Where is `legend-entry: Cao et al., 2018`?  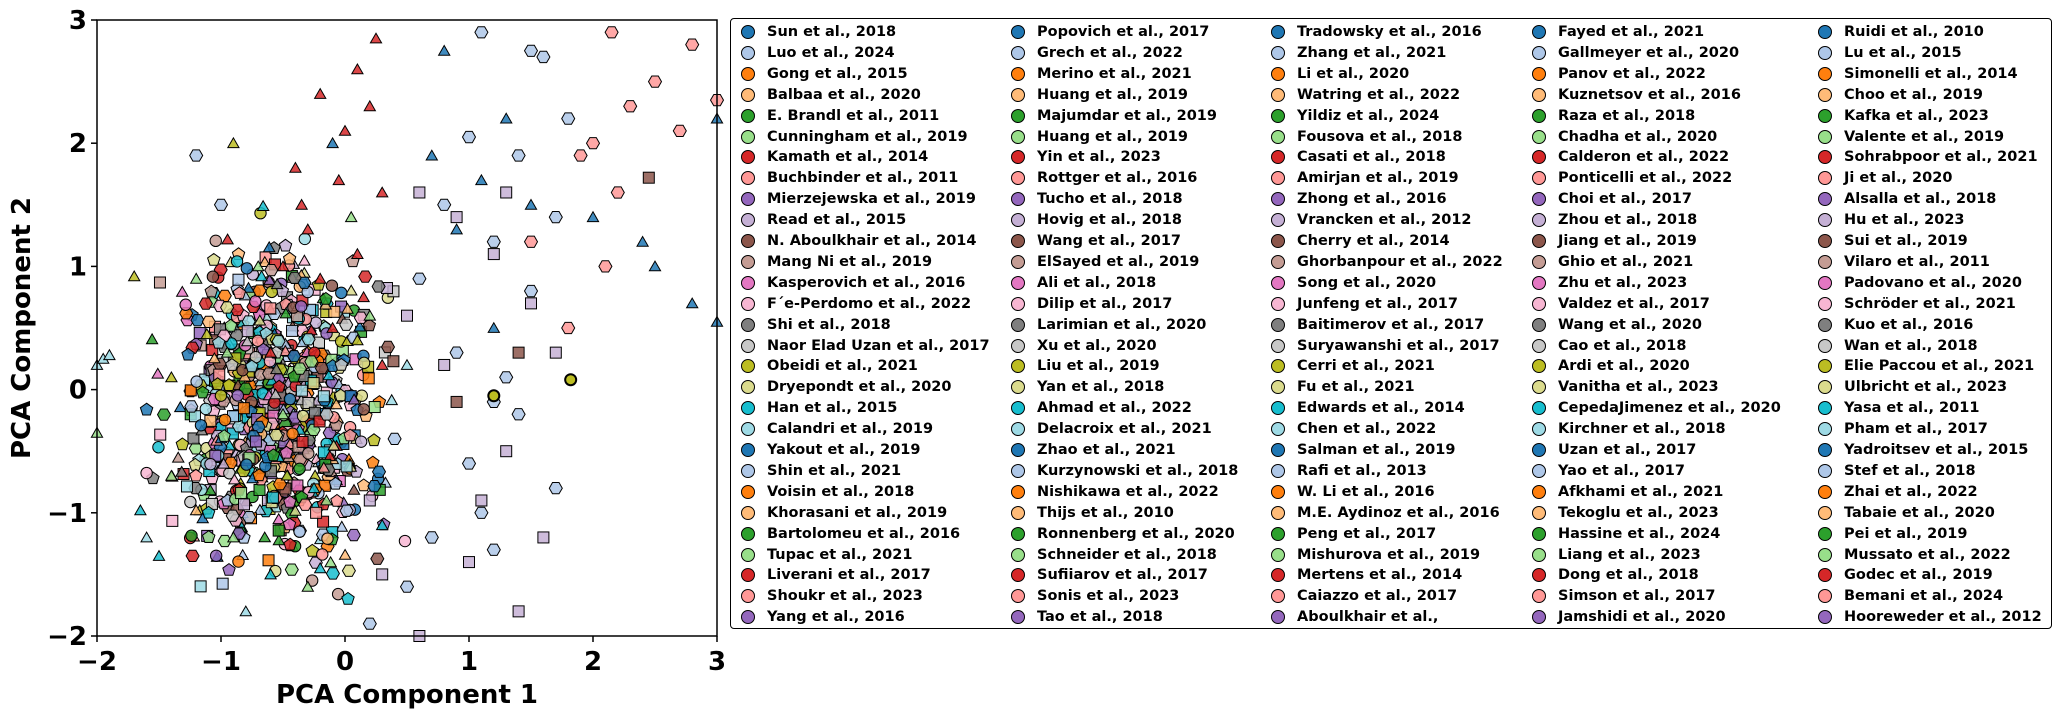 legend-entry: Cao et al., 2018 is located at coordinates (1609, 346).